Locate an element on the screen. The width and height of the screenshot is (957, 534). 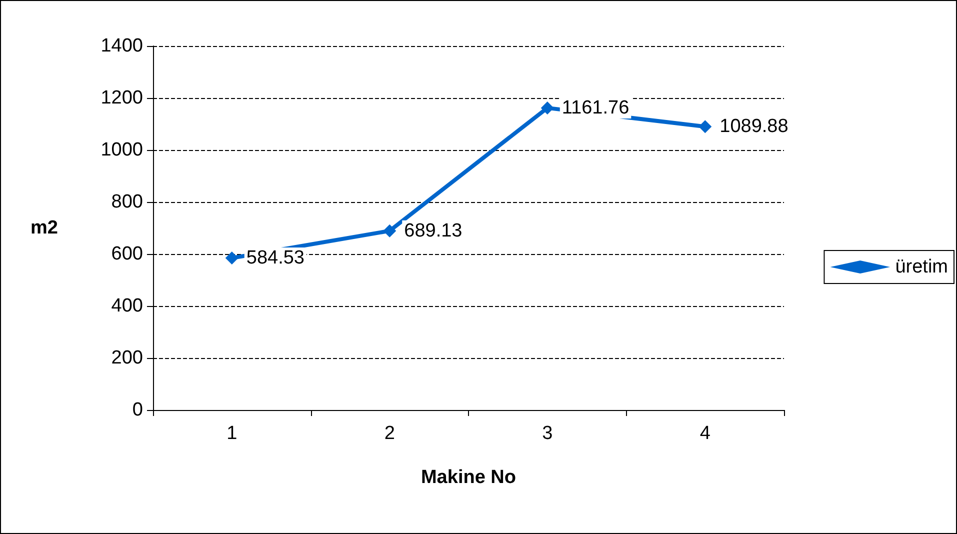
y-tick-label: 1200 is located at coordinates (121, 98).